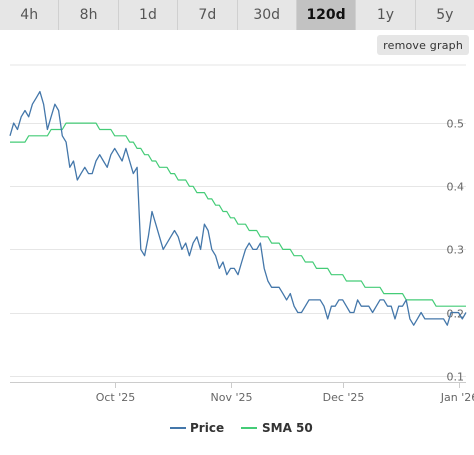 Image resolution: width=474 pixels, height=455 pixels. What do you see at coordinates (456, 250) in the screenshot?
I see `y-tick-label: 0.3` at bounding box center [456, 250].